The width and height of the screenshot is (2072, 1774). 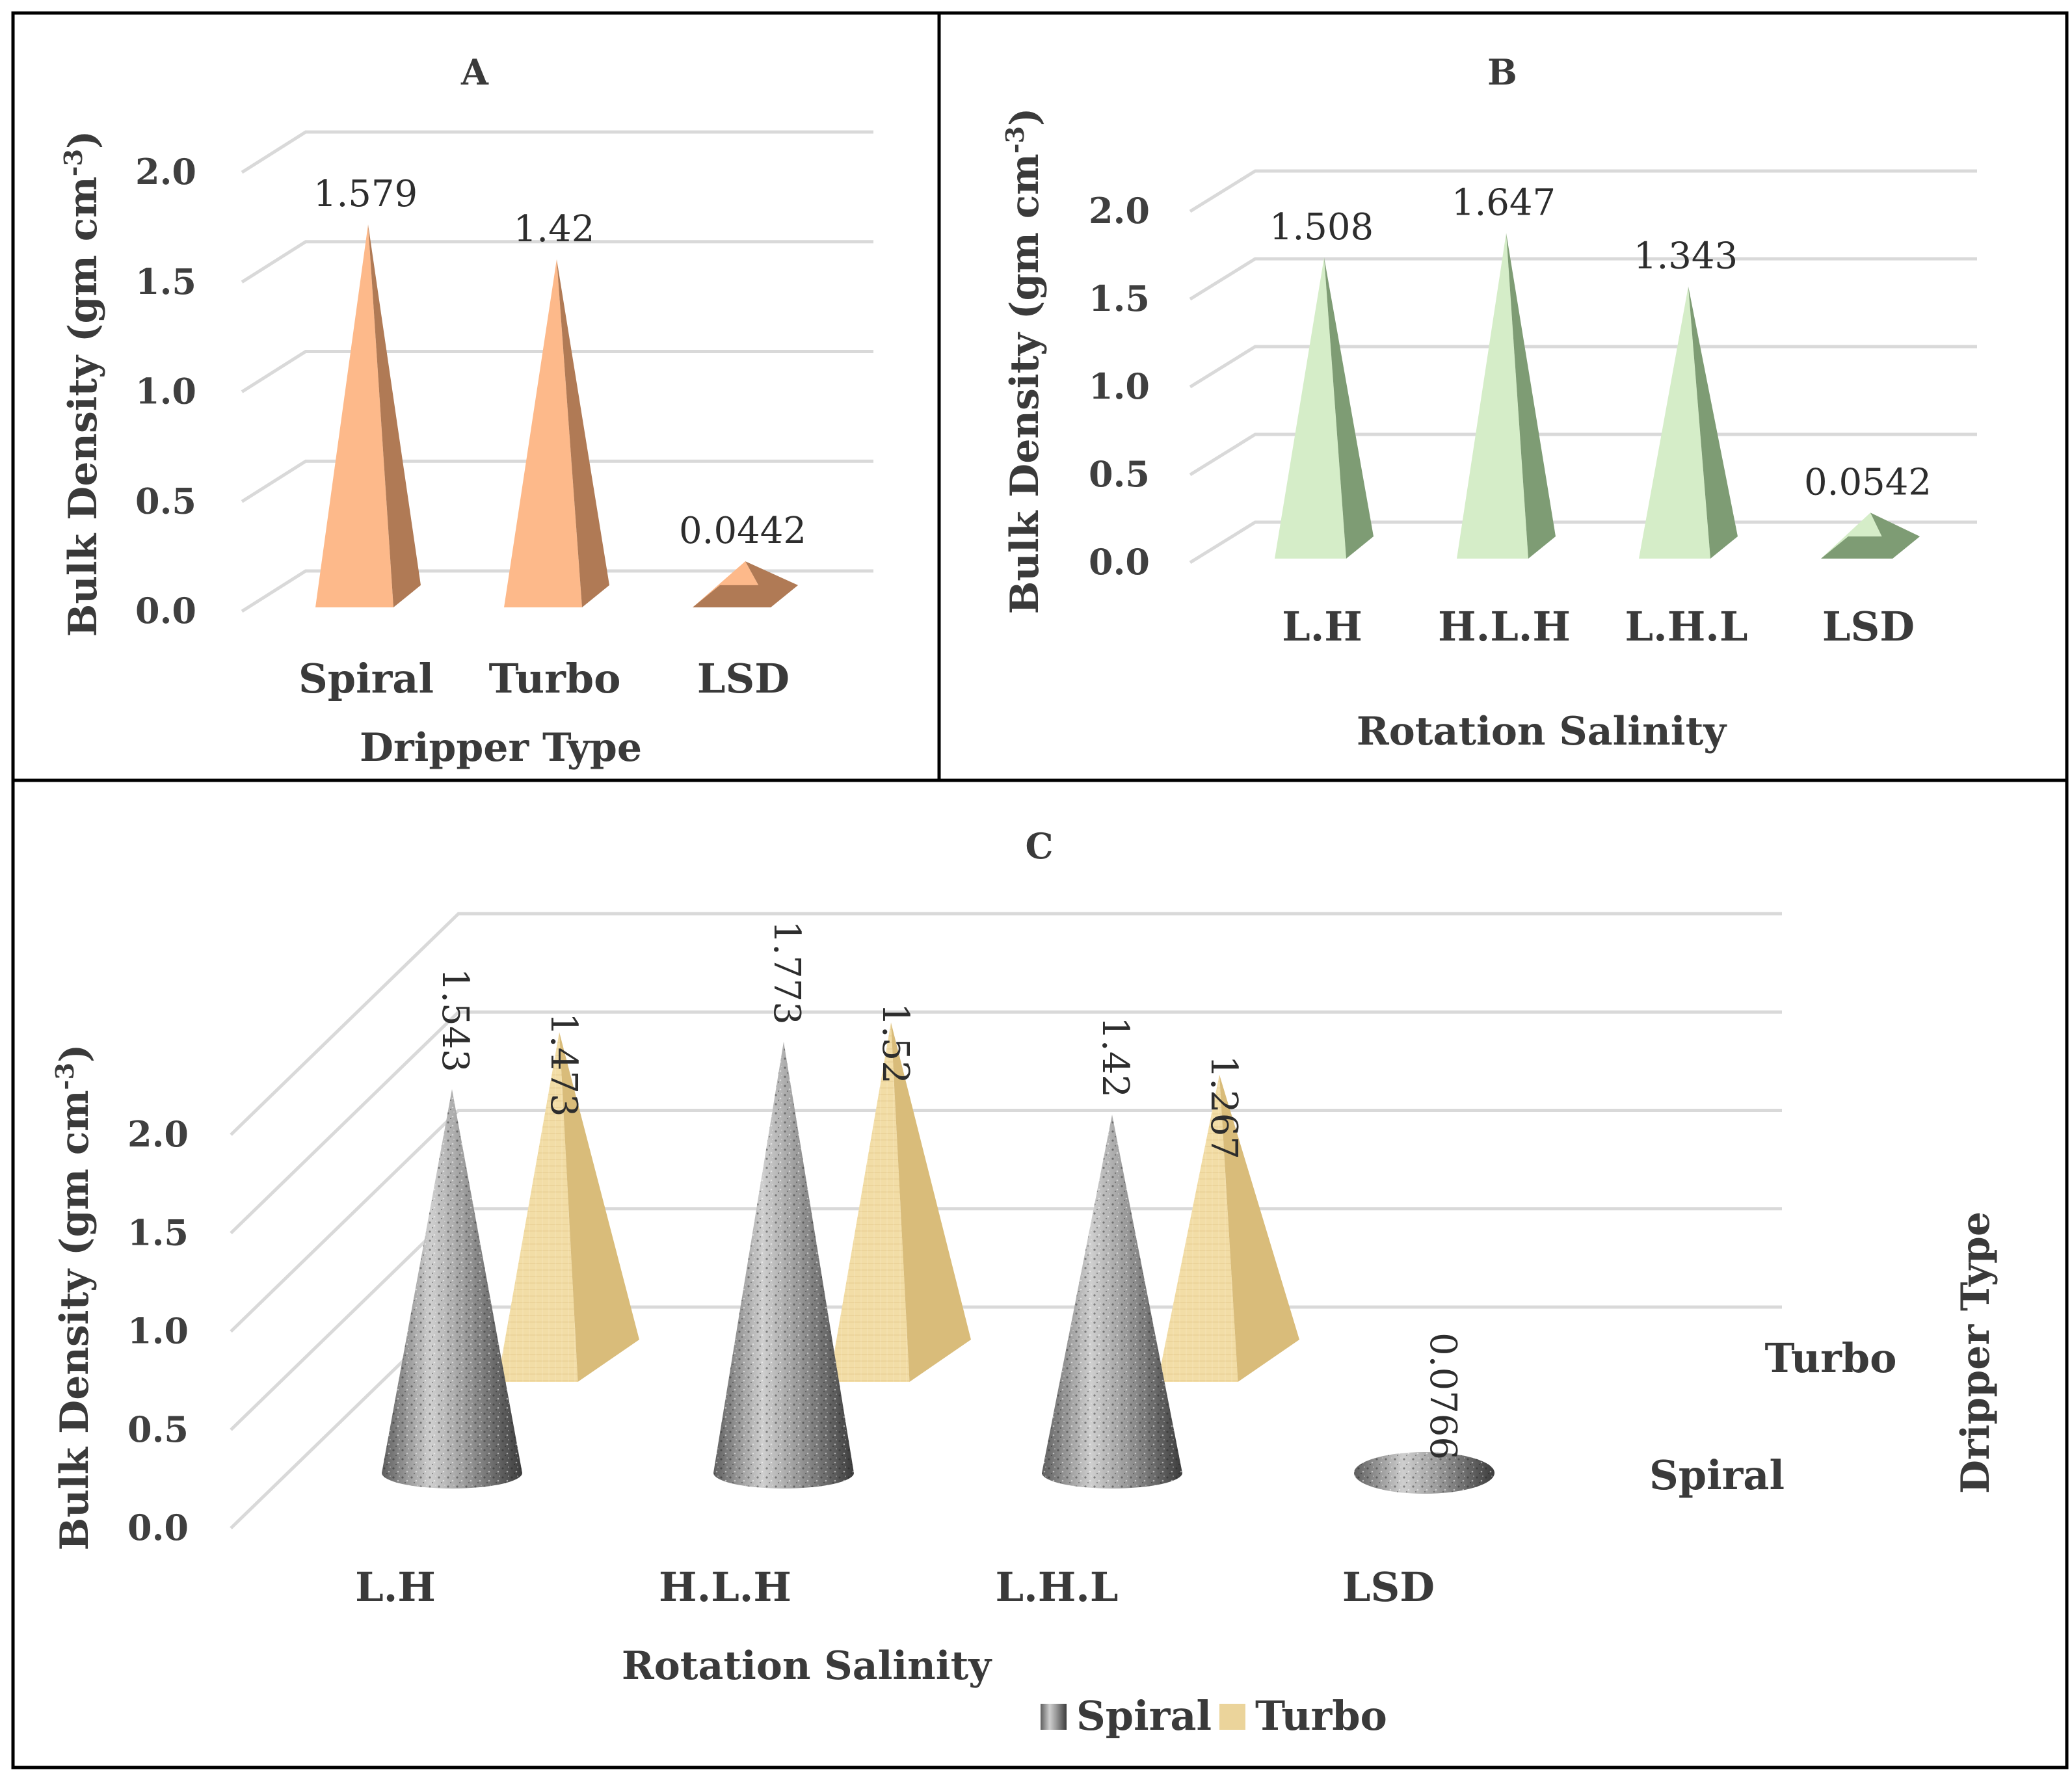 What do you see at coordinates (158, 1330) in the screenshot?
I see `panel-c-y-ticks: 0.0 0.5 1.0 1.5 2.0` at bounding box center [158, 1330].